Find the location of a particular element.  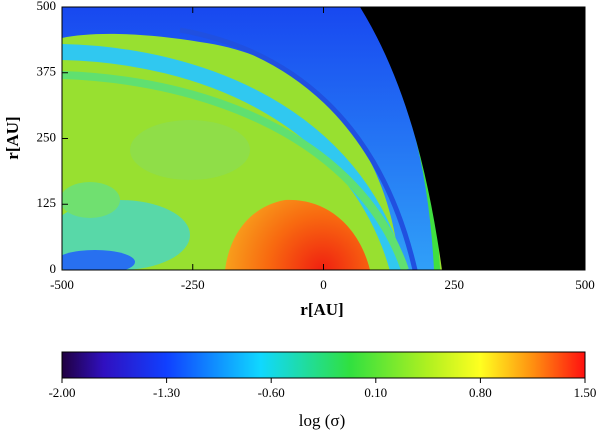

x-tick-label: -500 is located at coordinates (62, 284).